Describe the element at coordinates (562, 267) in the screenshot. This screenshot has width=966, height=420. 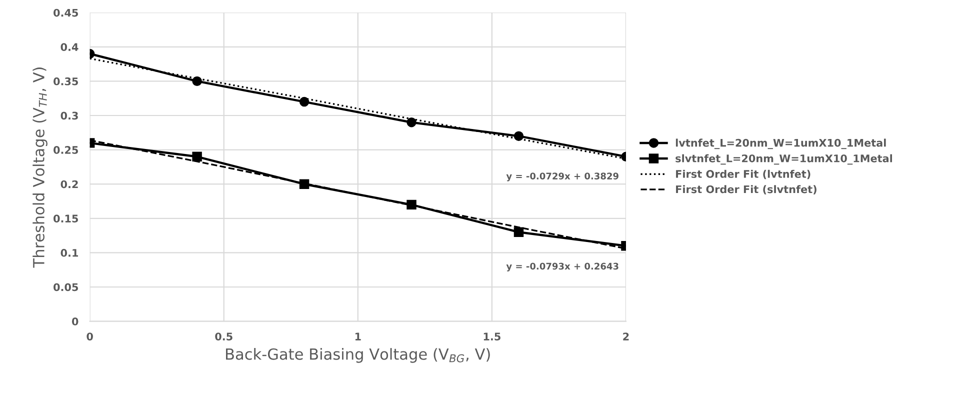
I see `annotation: y = -0.0793x + 0.2643` at that location.